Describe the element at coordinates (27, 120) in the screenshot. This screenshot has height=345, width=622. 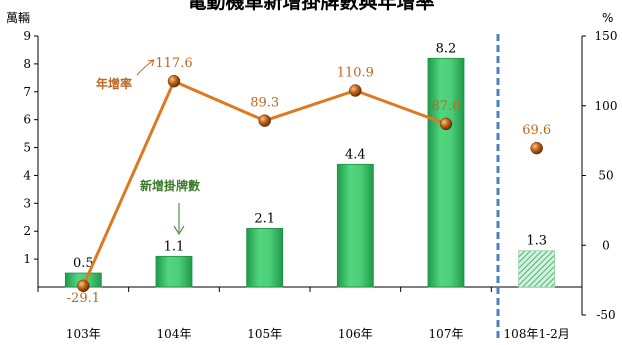
I see `left-tick-label: 6` at that location.